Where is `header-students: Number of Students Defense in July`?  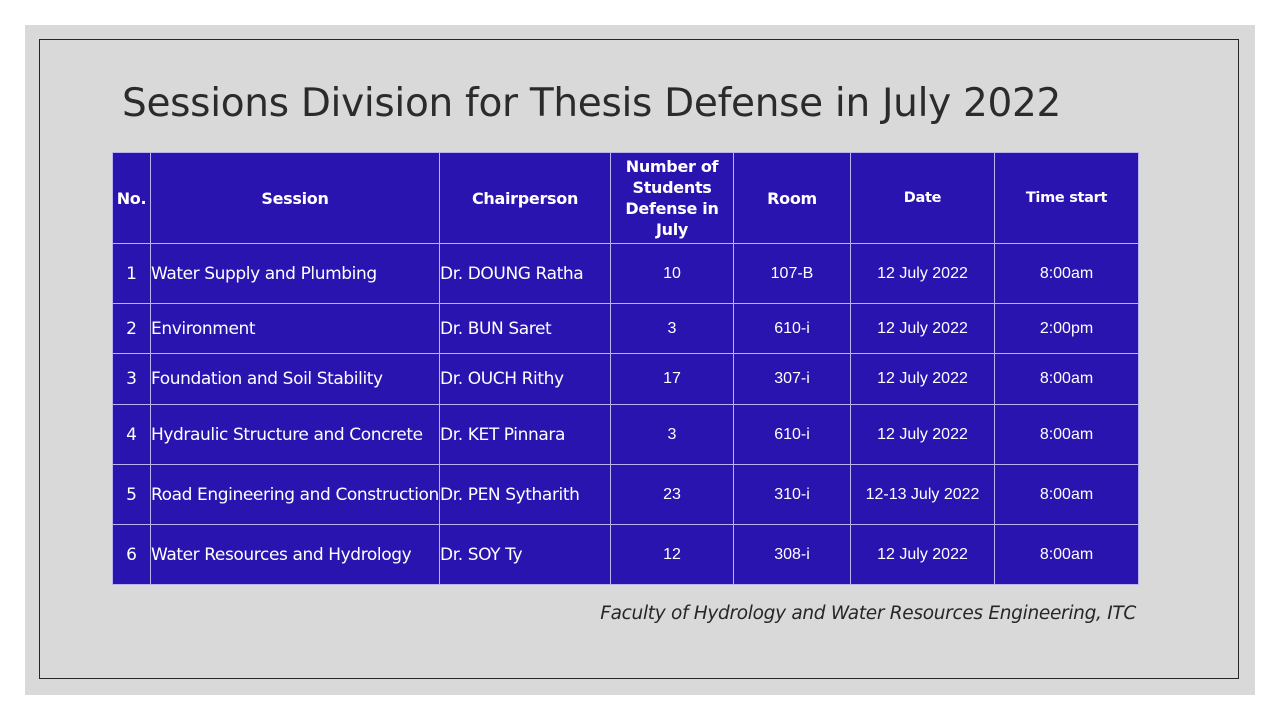 header-students: Number of Students Defense in July is located at coordinates (672, 198).